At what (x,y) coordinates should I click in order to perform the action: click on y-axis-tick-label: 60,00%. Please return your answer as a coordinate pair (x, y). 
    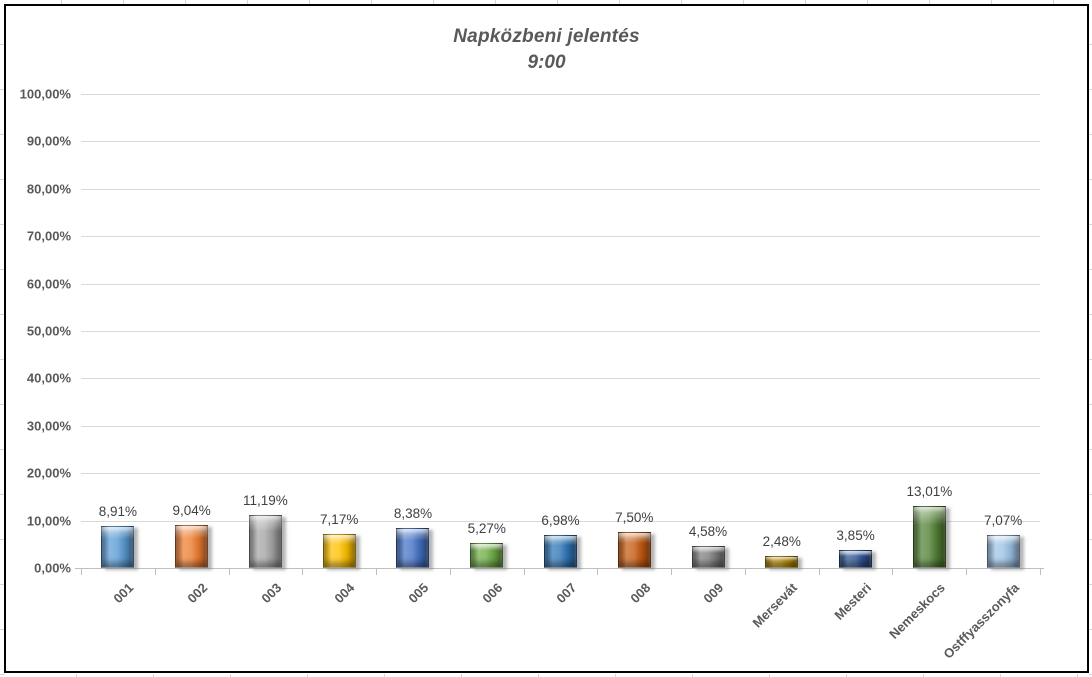
    Looking at the image, I should click on (48, 284).